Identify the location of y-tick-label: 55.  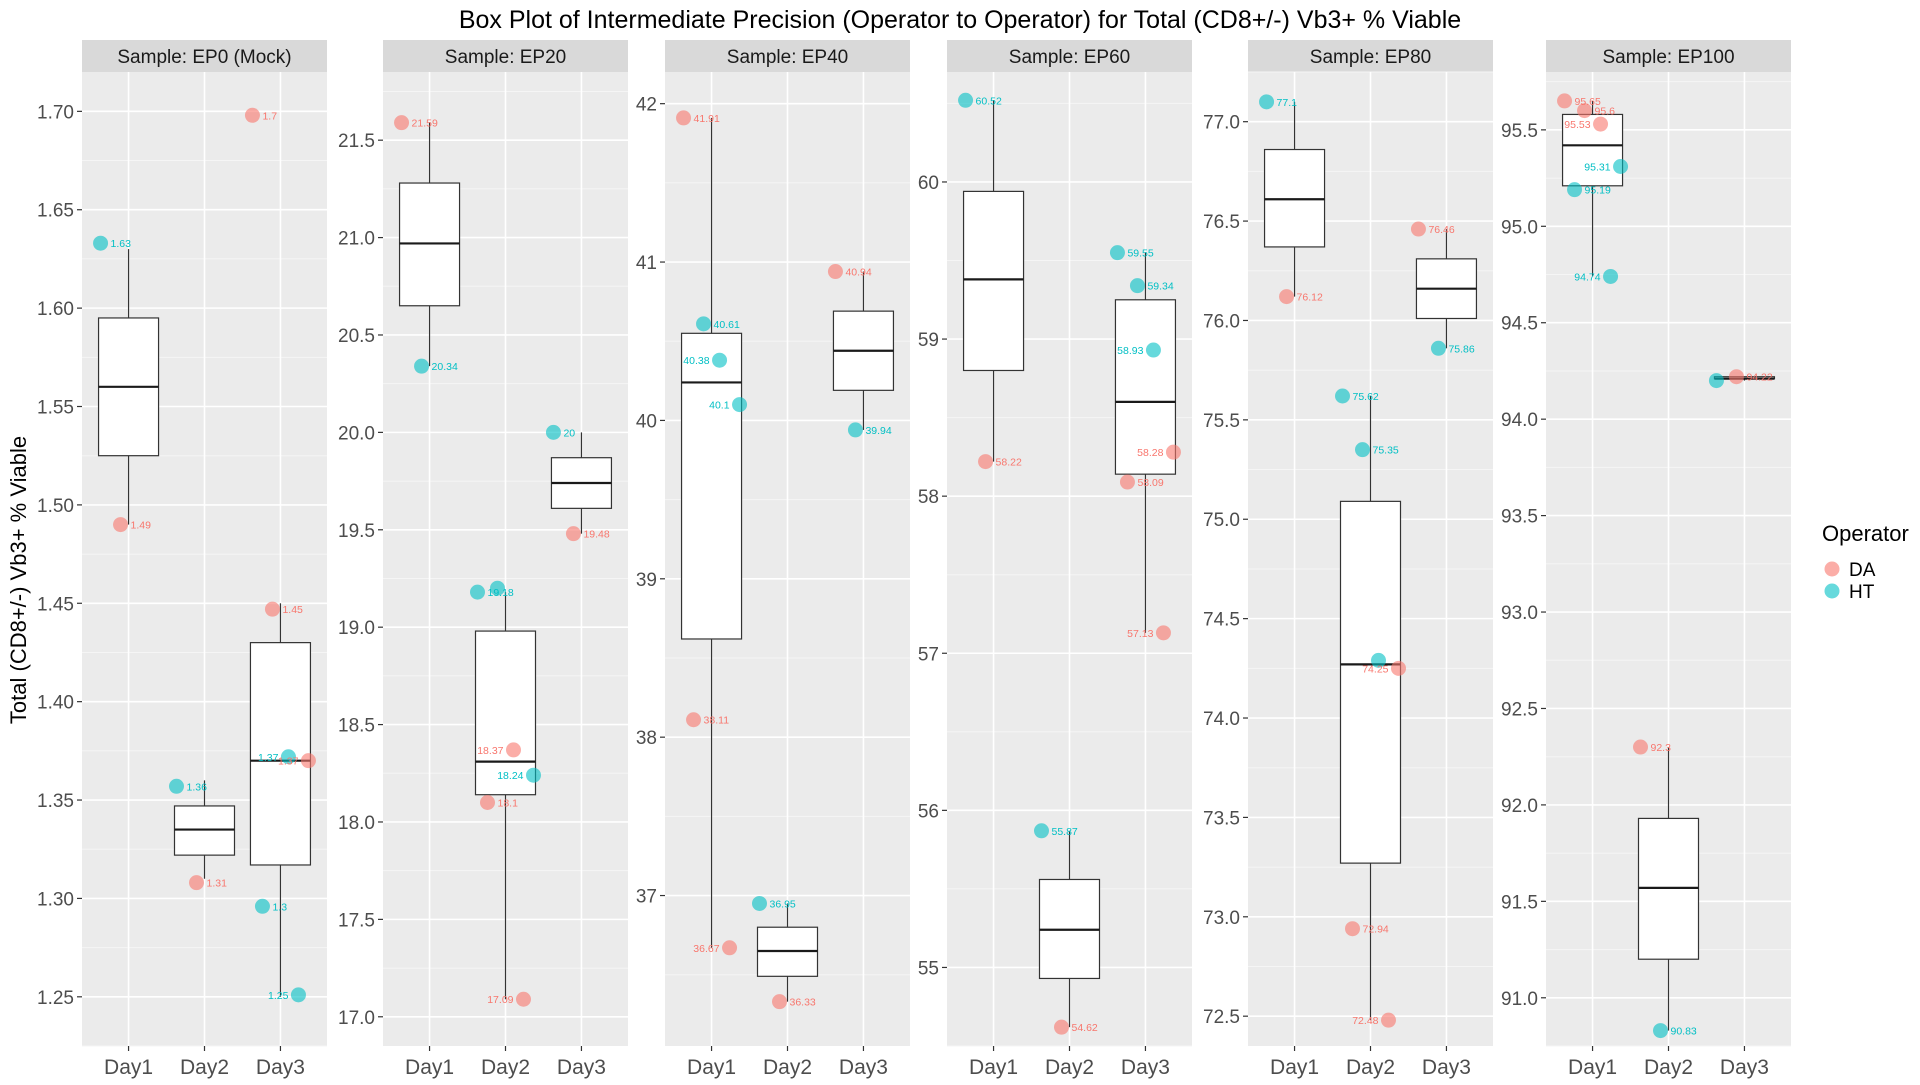
(928, 968).